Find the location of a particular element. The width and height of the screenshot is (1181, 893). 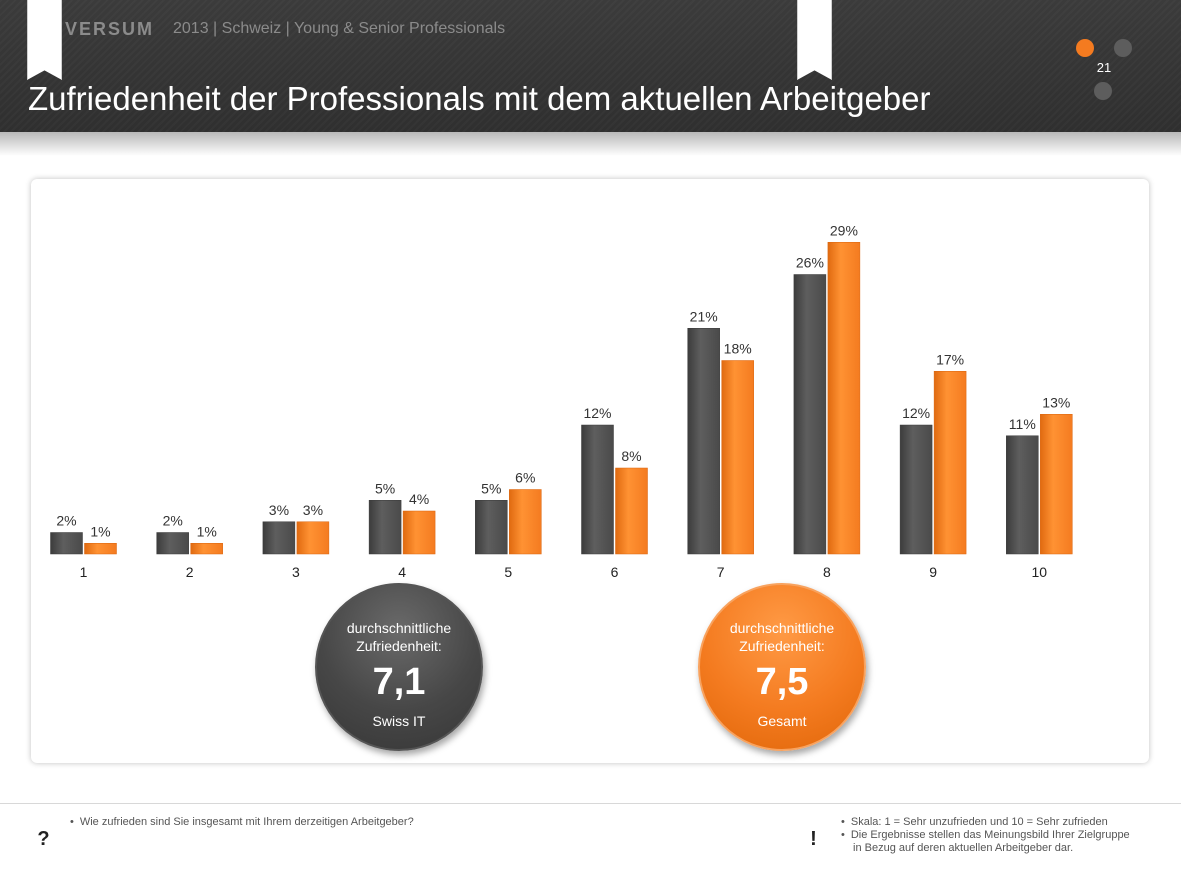

page-number: 21 is located at coordinates (1104, 67).